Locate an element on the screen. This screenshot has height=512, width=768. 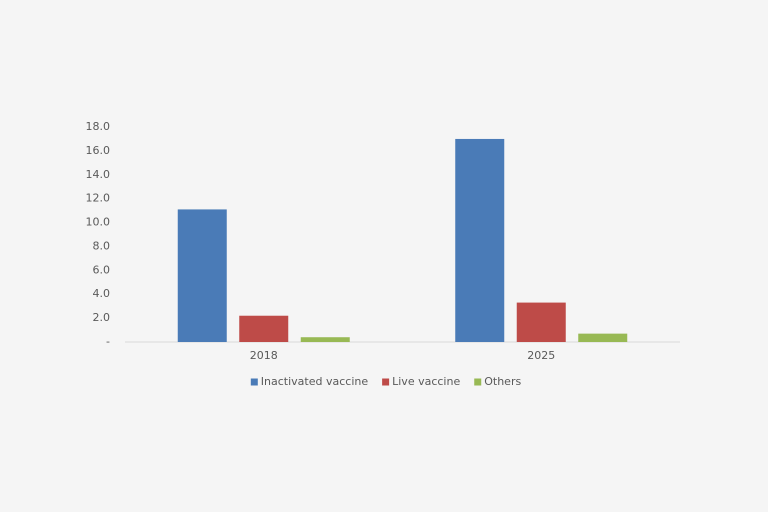
y-tick-label: 14.0 is located at coordinates (98, 174).